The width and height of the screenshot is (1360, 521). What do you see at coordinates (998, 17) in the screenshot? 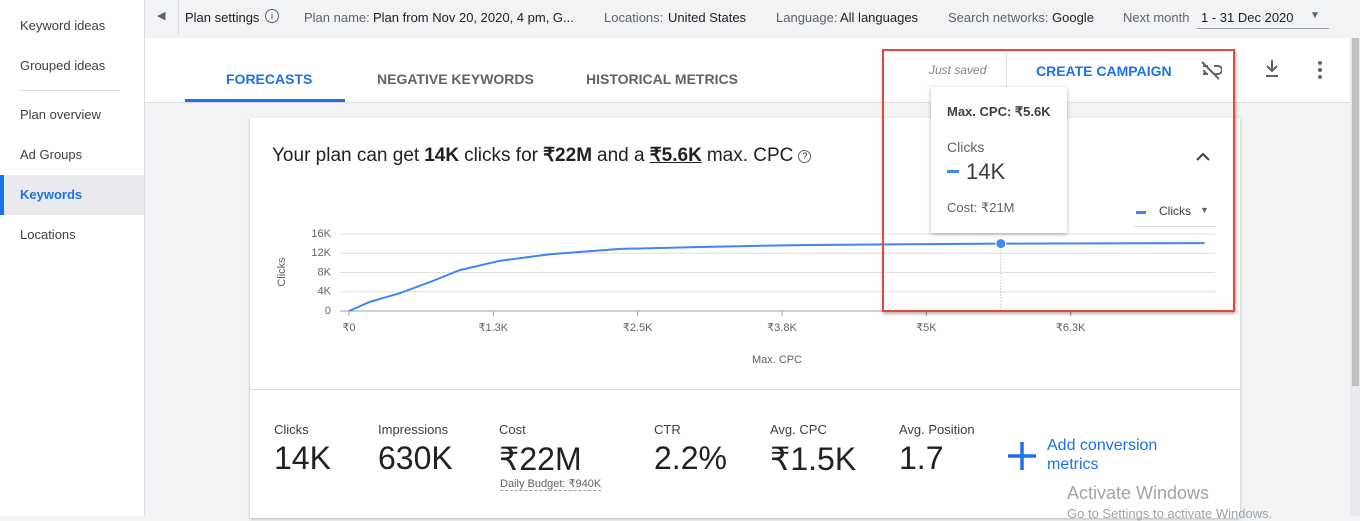
I see `label: Search networks:` at bounding box center [998, 17].